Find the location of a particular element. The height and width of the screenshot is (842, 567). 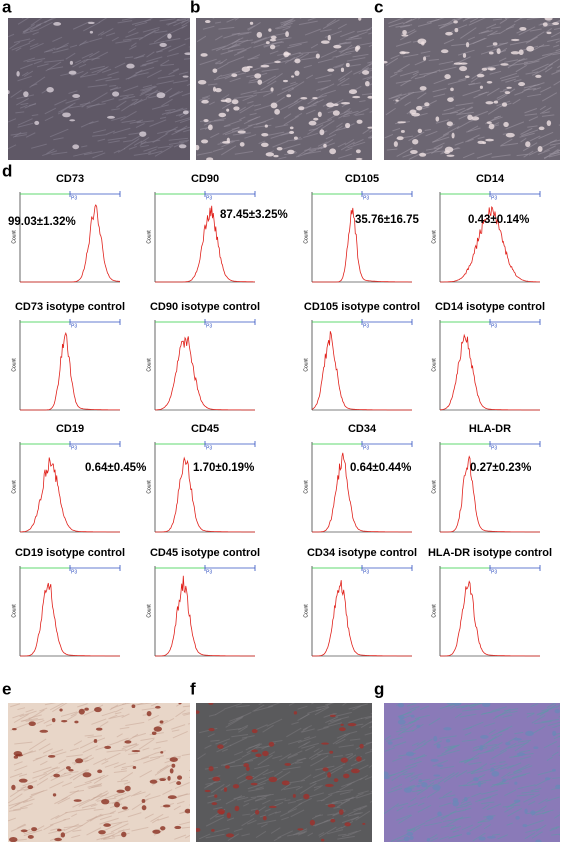

histogram-title: CD34 isotype control is located at coordinates (362, 553).